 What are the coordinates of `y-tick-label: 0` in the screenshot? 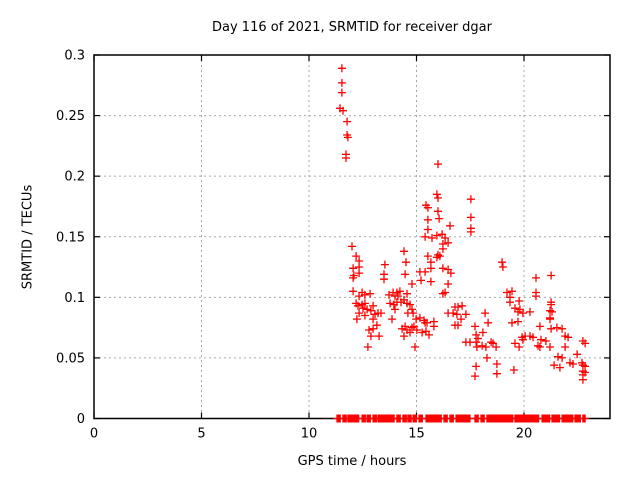 It's located at (81, 419).